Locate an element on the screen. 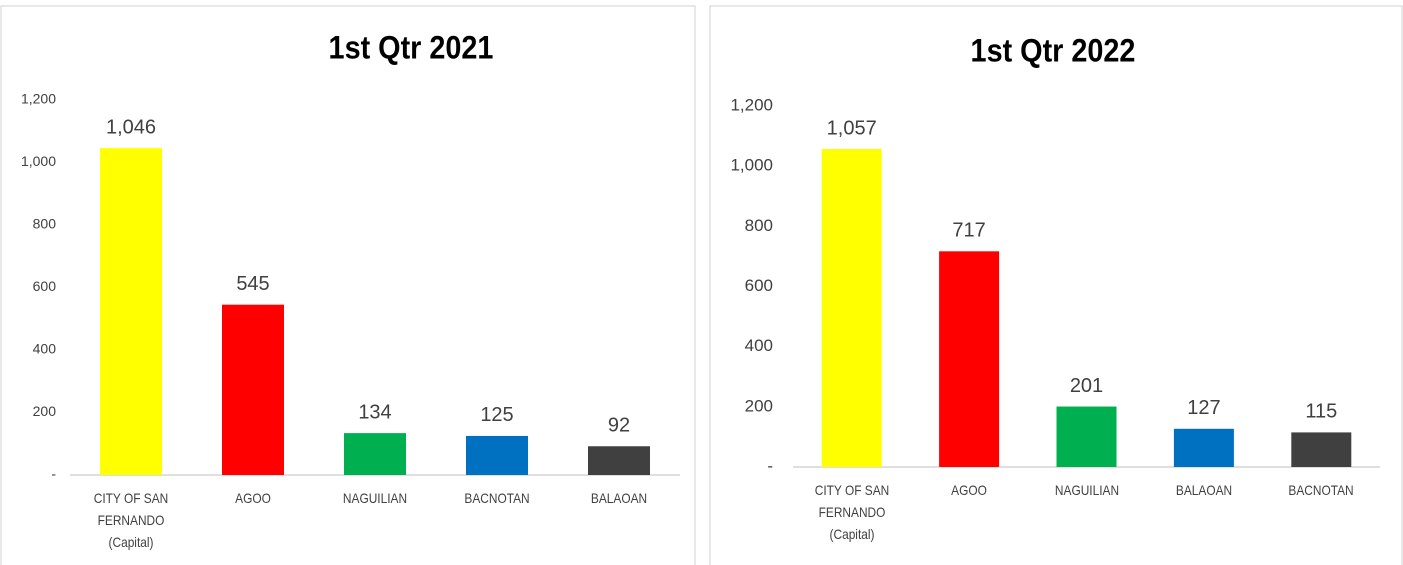 Image resolution: width=1403 pixels, height=565 pixels. data-label: 125 is located at coordinates (496, 415).